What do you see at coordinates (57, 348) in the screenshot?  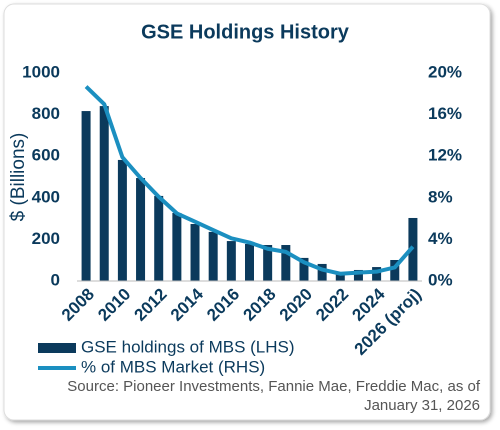 I see `legend-swatch` at bounding box center [57, 348].